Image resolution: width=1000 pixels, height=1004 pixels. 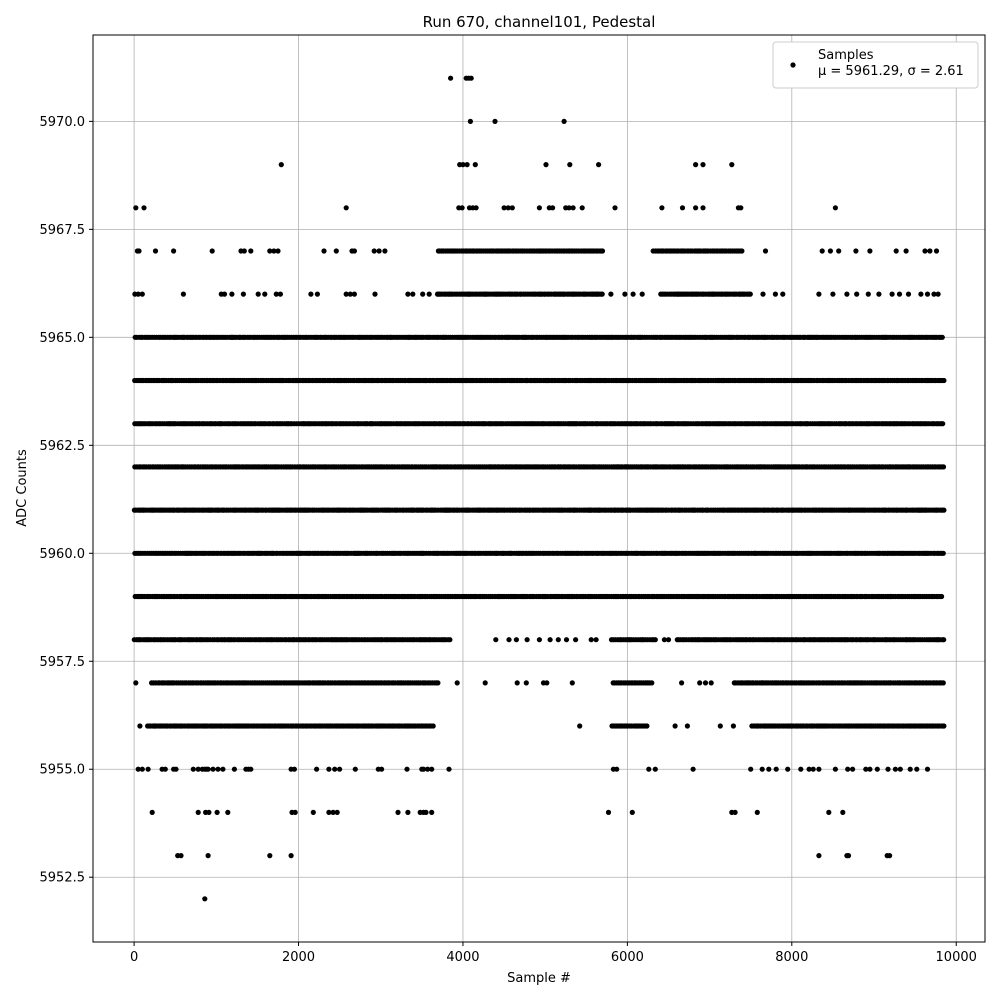 I want to click on y-axis-label: ADC Counts, so click(x=22, y=488).